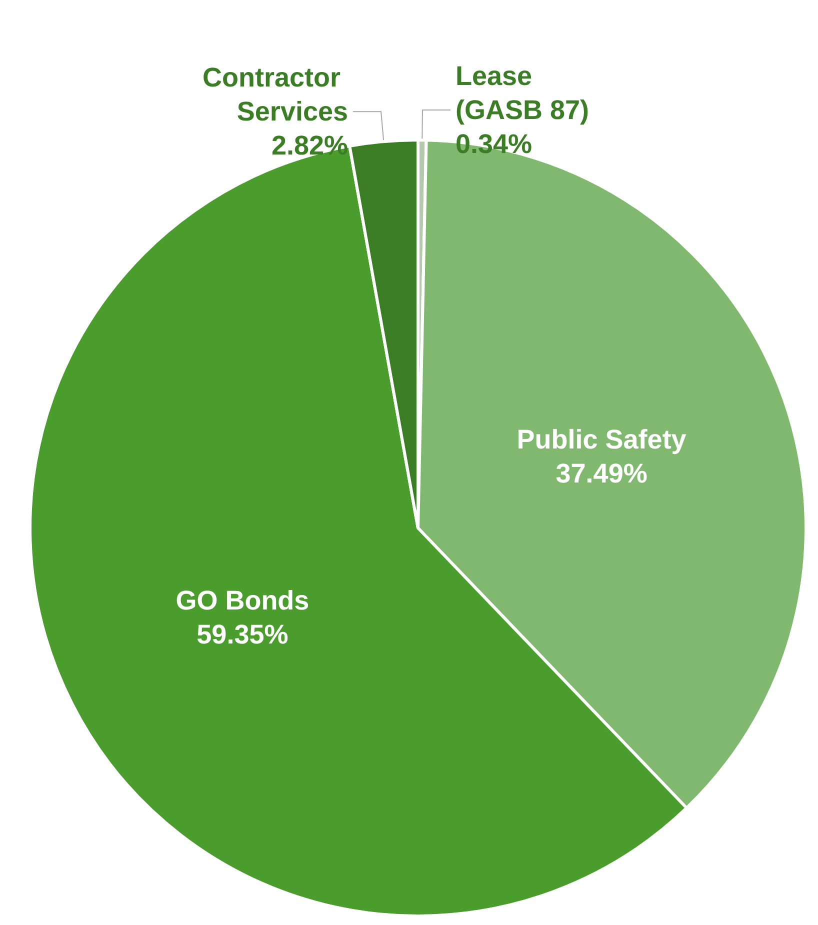  What do you see at coordinates (601, 439) in the screenshot?
I see `slice-label: Public Safety` at bounding box center [601, 439].